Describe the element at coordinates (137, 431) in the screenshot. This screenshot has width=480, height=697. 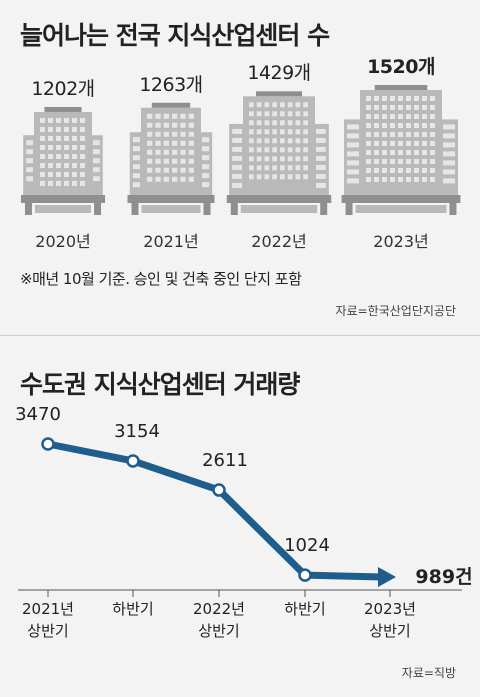
I see `data-label-1: 3154` at that location.